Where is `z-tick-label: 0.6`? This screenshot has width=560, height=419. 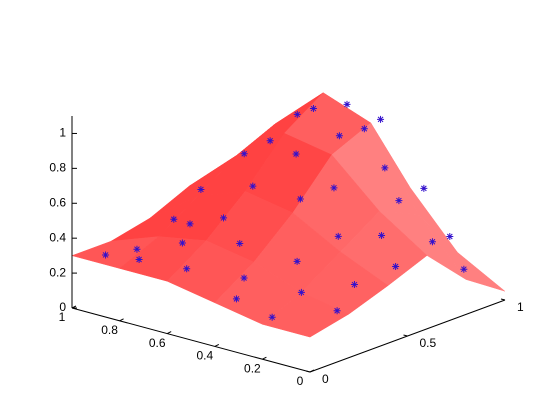
z-tick-label: 0.6 is located at coordinates (57, 202).